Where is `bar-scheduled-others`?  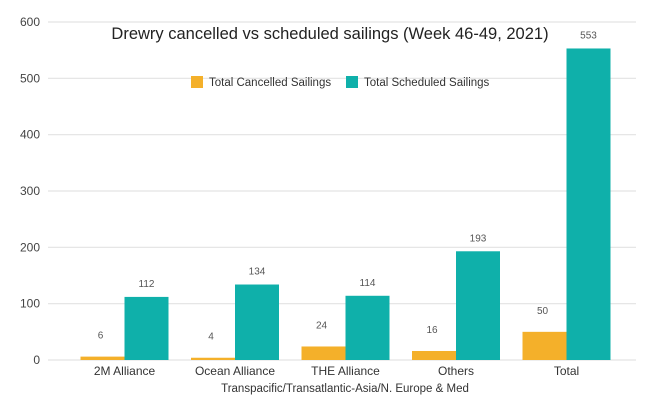 bar-scheduled-others is located at coordinates (478, 305).